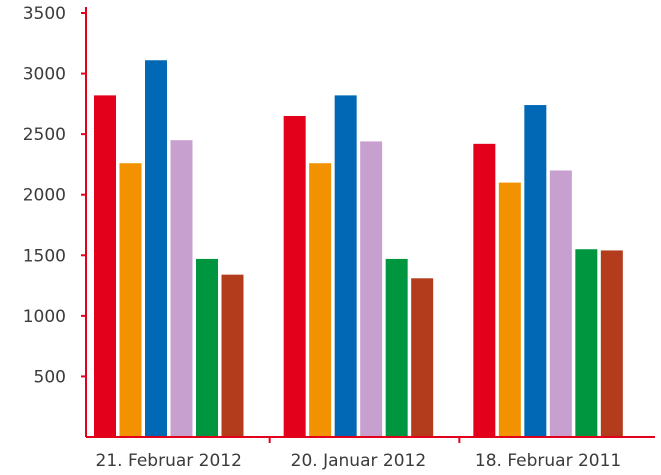 The height and width of the screenshot is (475, 661). I want to click on y-tick-label: 500, so click(50, 377).